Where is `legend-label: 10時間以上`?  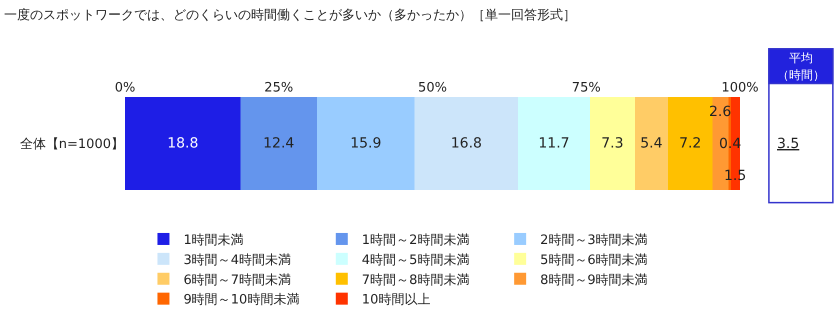 legend-label: 10時間以上 is located at coordinates (396, 300).